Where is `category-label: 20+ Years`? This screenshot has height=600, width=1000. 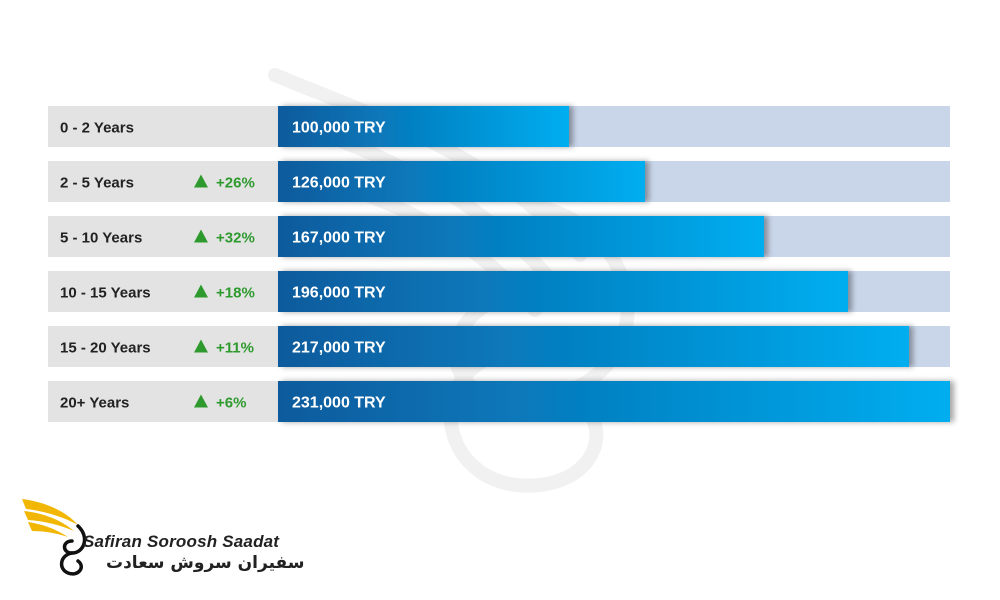 category-label: 20+ Years is located at coordinates (94, 403).